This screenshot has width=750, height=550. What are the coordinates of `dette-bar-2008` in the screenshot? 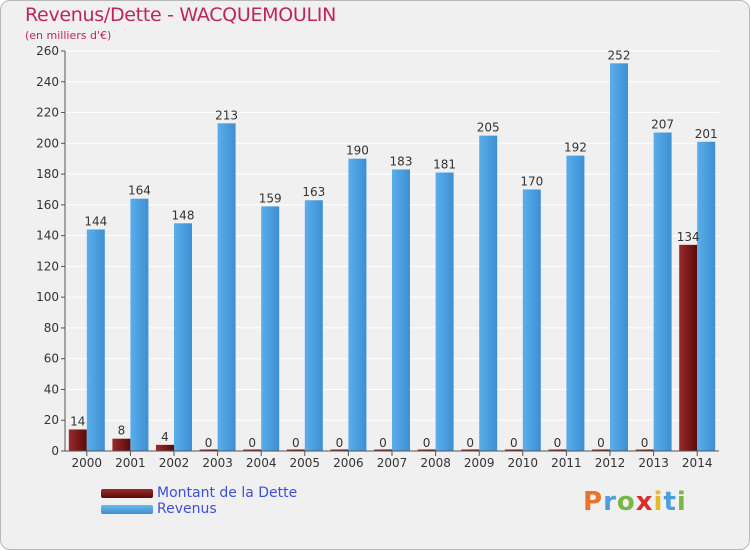 It's located at (426, 450).